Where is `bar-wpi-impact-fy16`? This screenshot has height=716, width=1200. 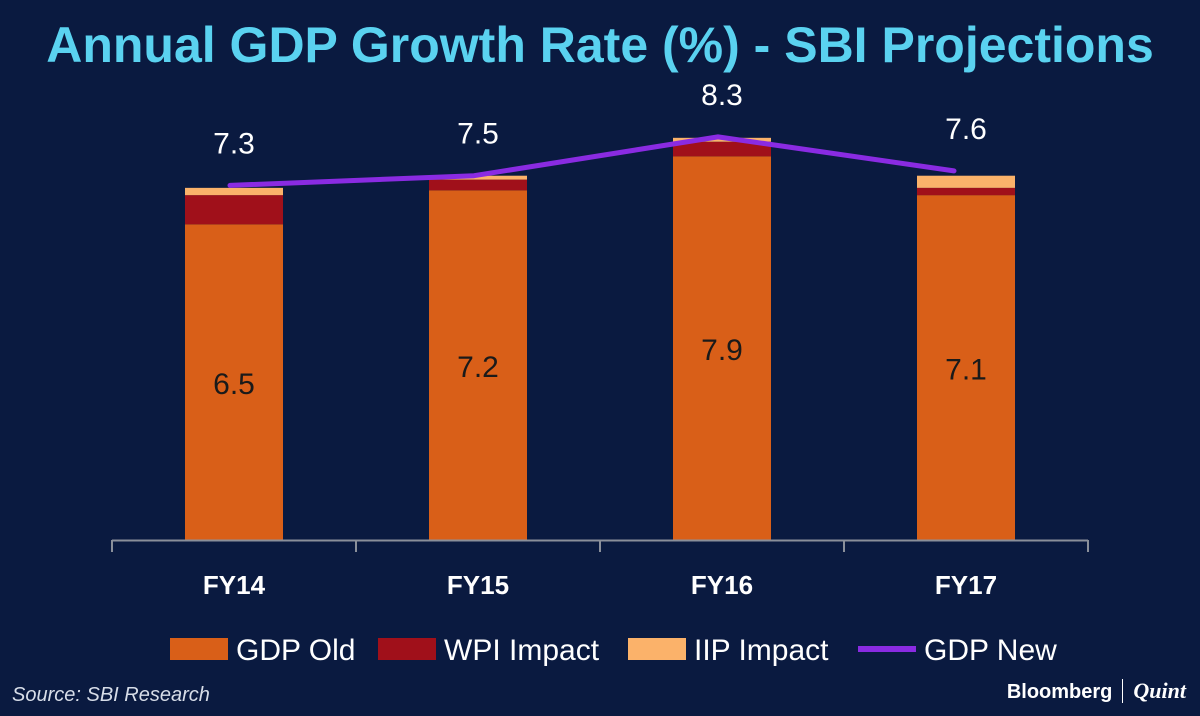
bar-wpi-impact-fy16 is located at coordinates (722, 149).